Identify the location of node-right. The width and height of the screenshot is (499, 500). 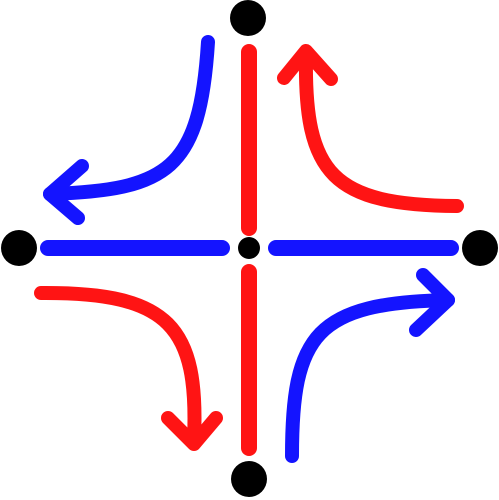
(480, 248).